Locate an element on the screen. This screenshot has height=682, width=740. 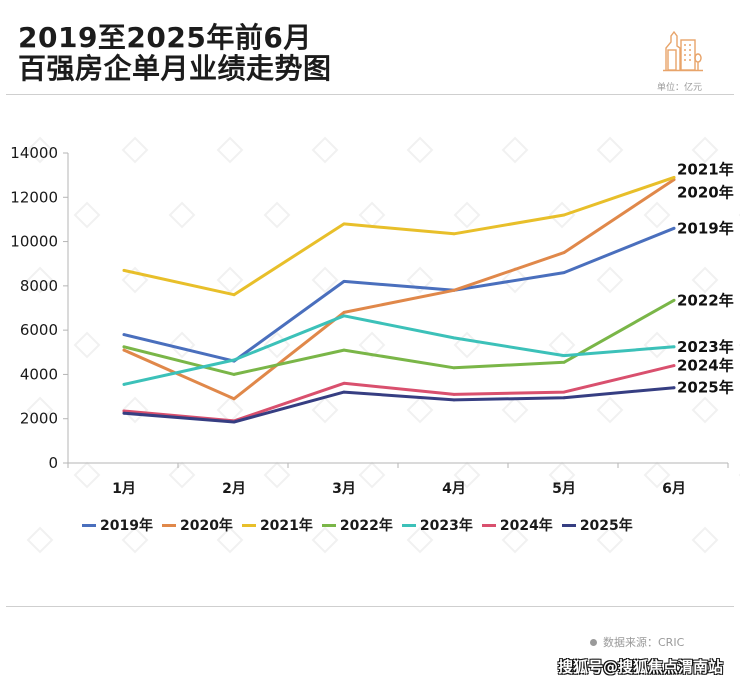
legend-label: 2025年 is located at coordinates (606, 526).